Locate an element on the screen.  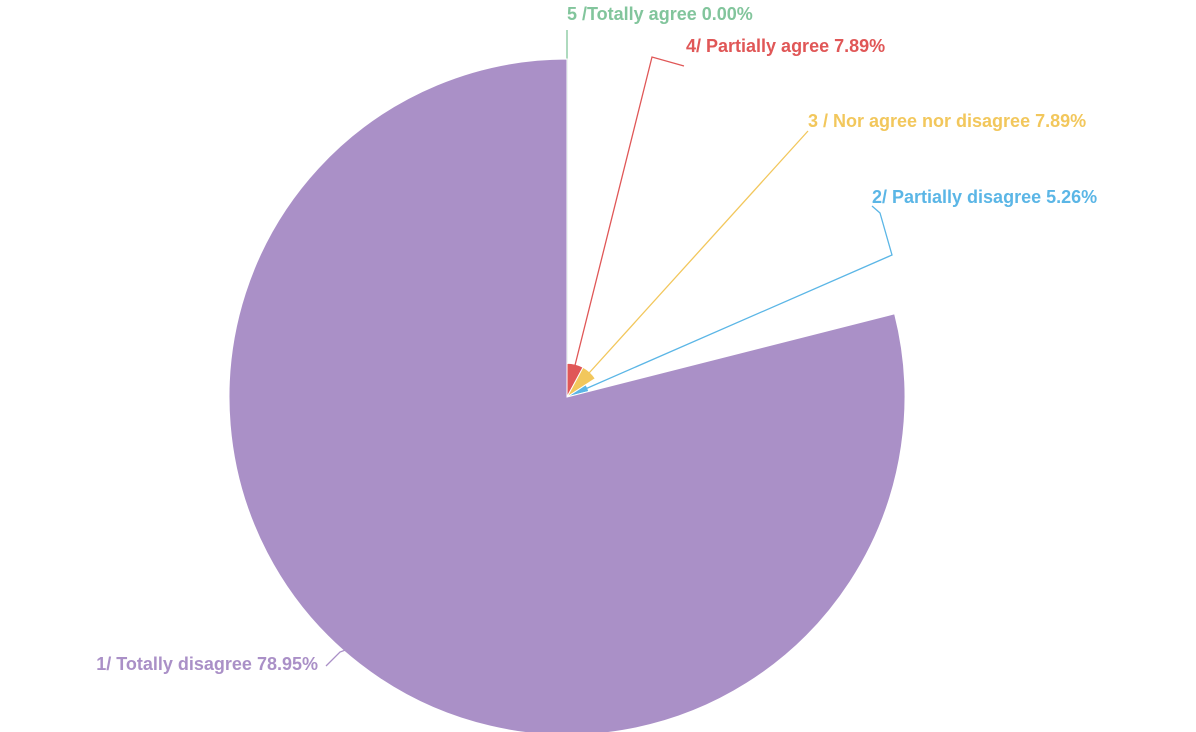
slice-label: 2/ Partially disagree 5.26% is located at coordinates (984, 197).